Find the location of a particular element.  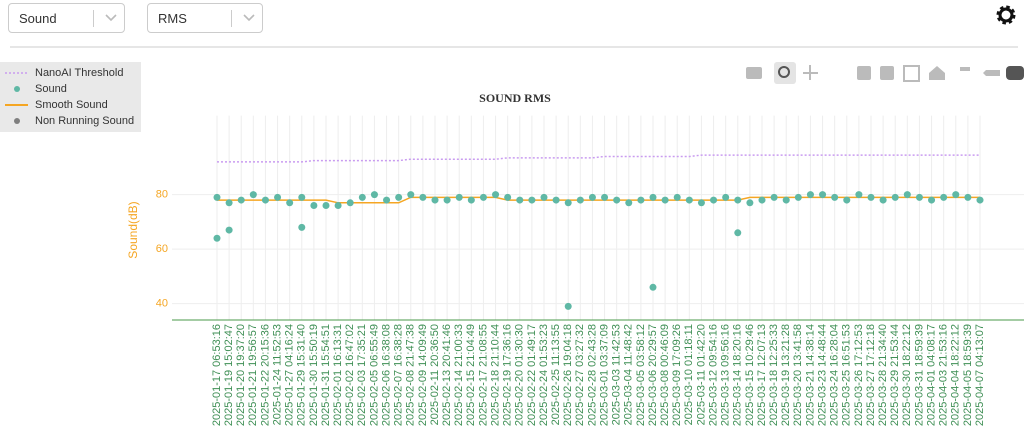

separator is located at coordinates (93, 18).